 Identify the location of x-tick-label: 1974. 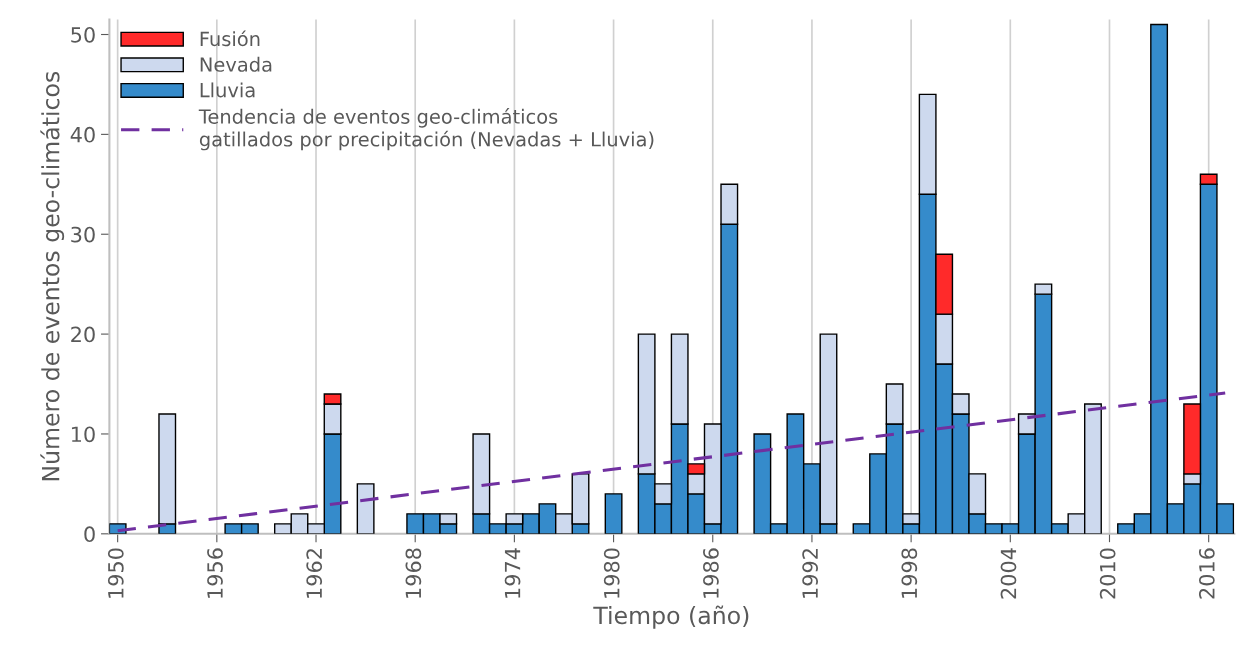
(512, 573).